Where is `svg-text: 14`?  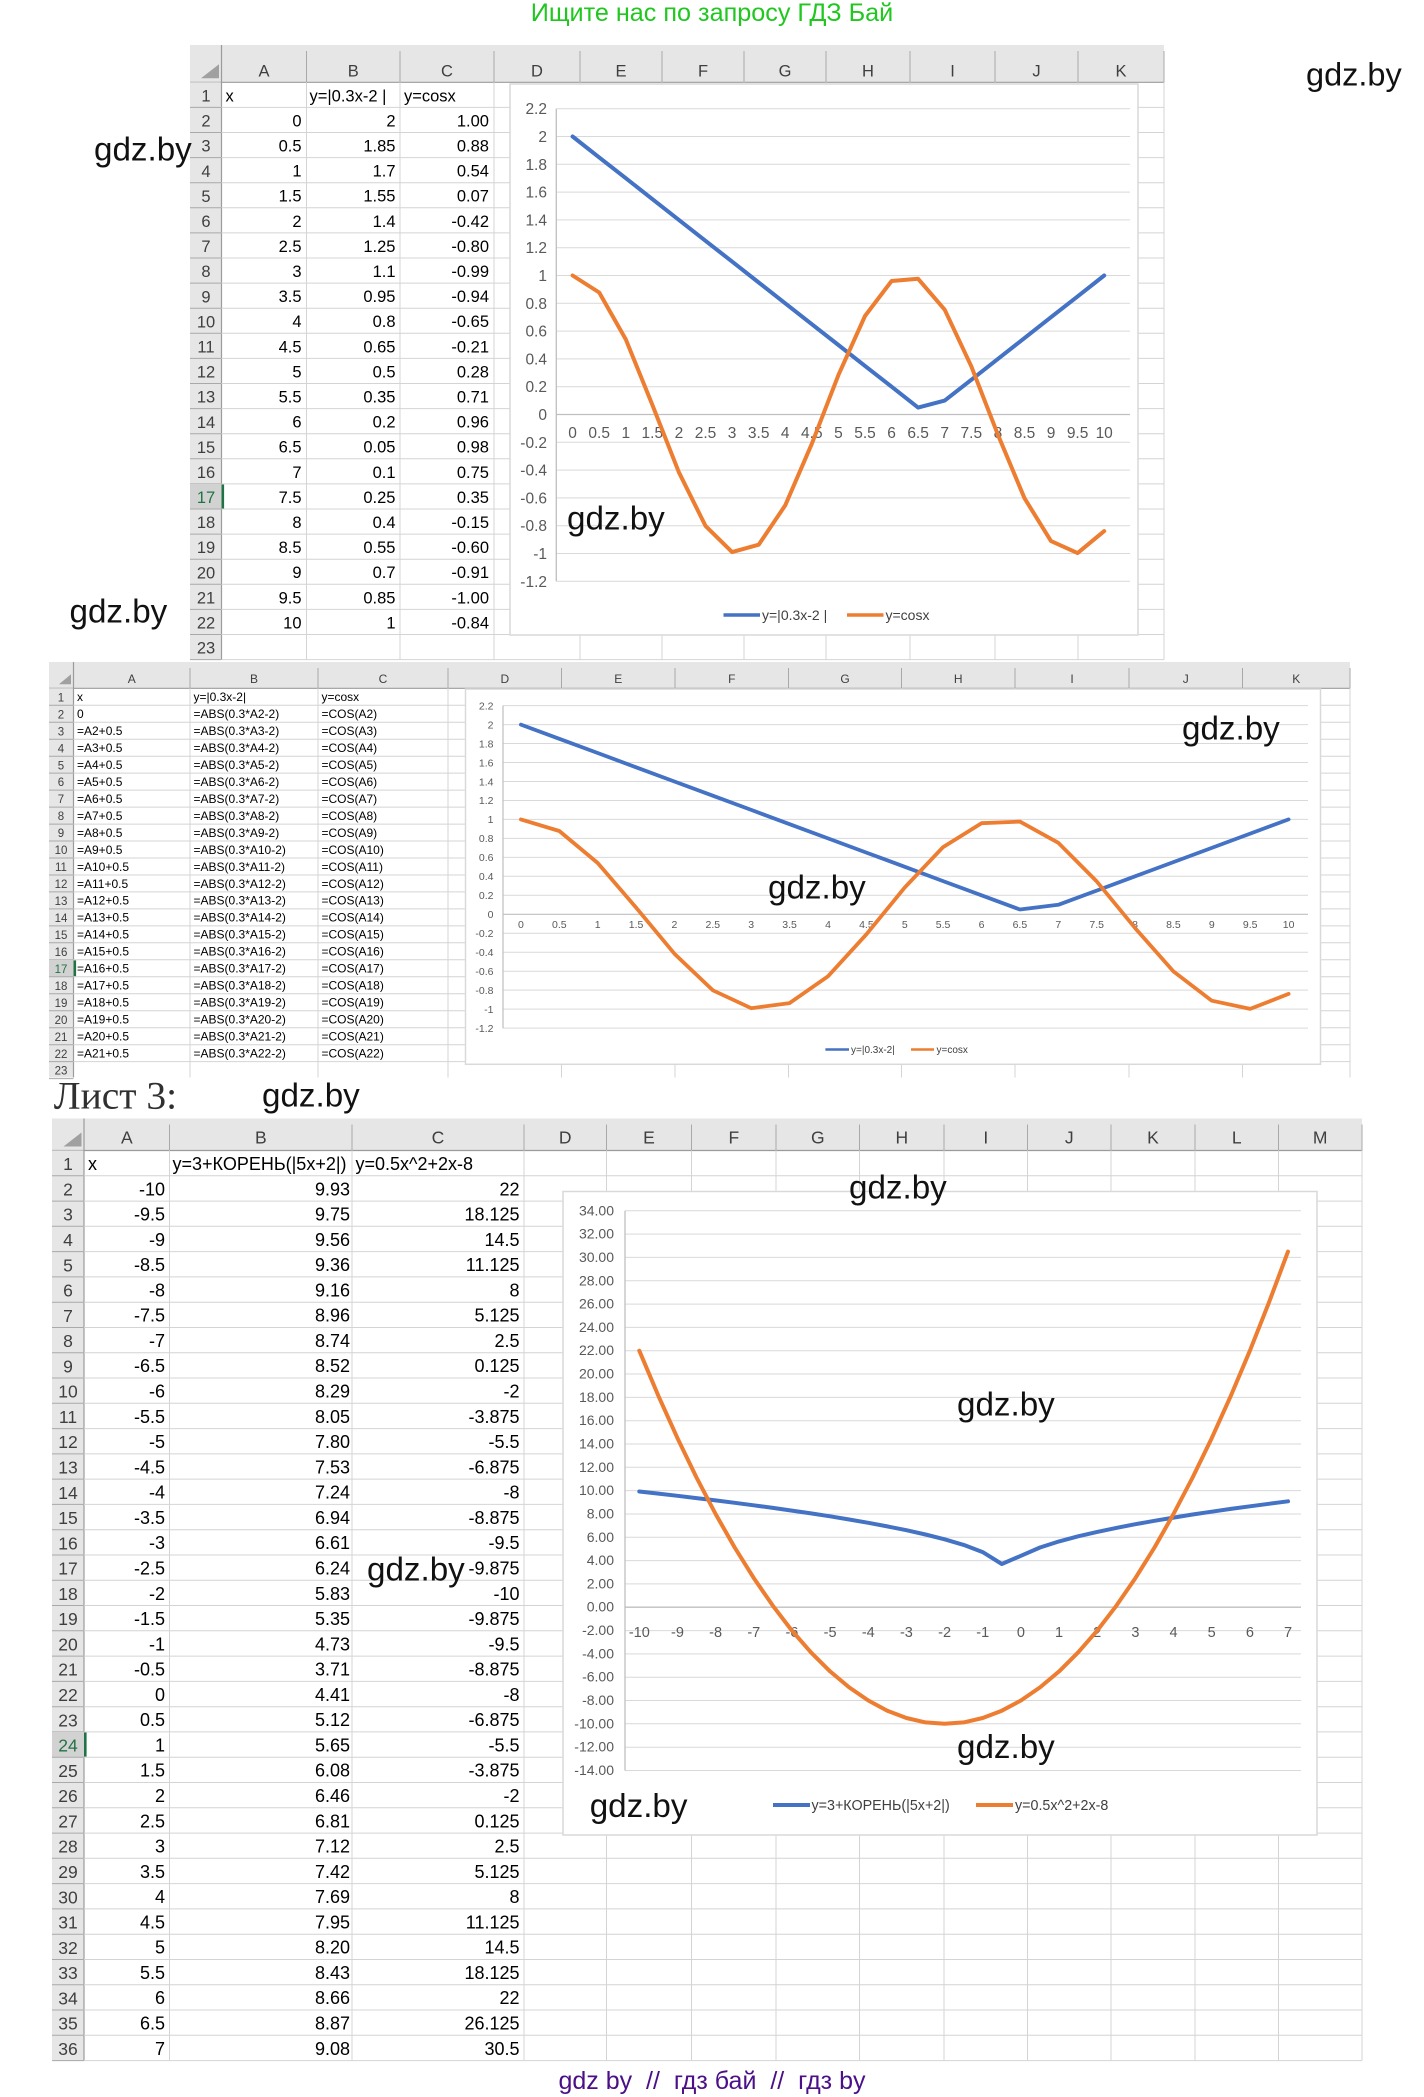
svg-text: 14 is located at coordinates (61, 919).